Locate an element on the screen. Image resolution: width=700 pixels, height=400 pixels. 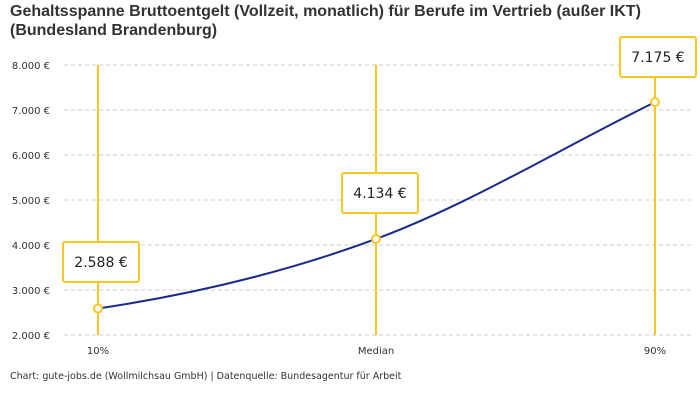
y-tick-label: 2.000 € is located at coordinates (31, 336).